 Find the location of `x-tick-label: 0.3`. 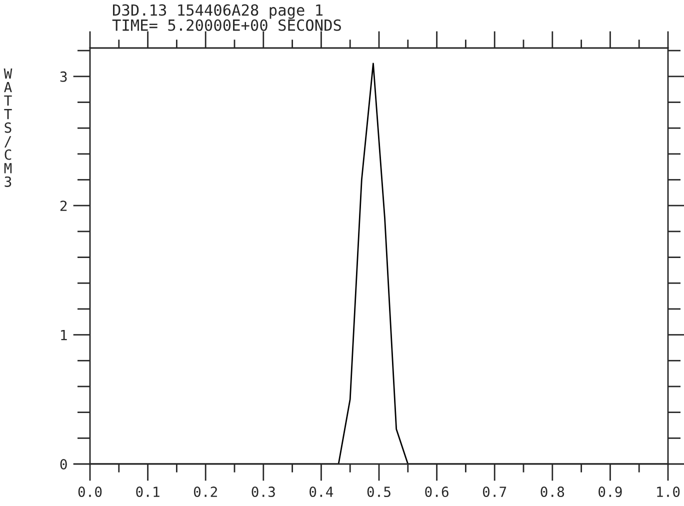

x-tick-label: 0.3 is located at coordinates (263, 492).